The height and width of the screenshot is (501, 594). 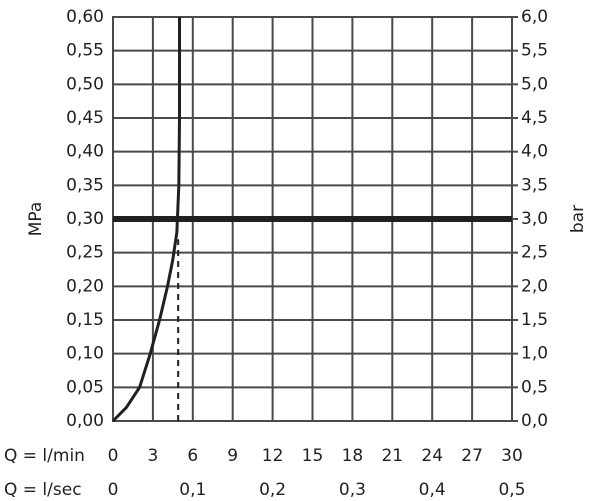 I want to click on y2-tick-label: 4,5, so click(x=534, y=118).